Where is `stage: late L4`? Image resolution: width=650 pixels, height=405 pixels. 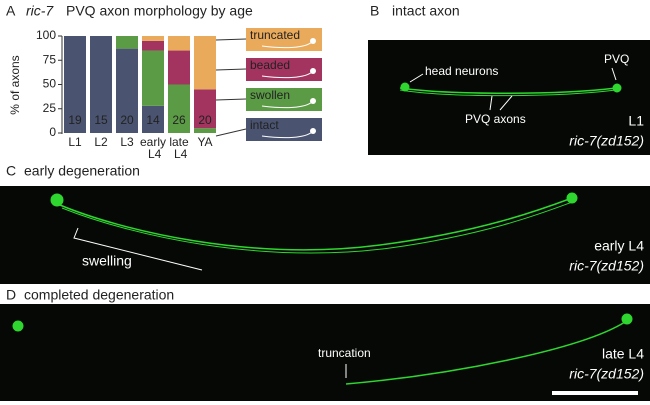 stage: late L4 is located at coordinates (623, 354).